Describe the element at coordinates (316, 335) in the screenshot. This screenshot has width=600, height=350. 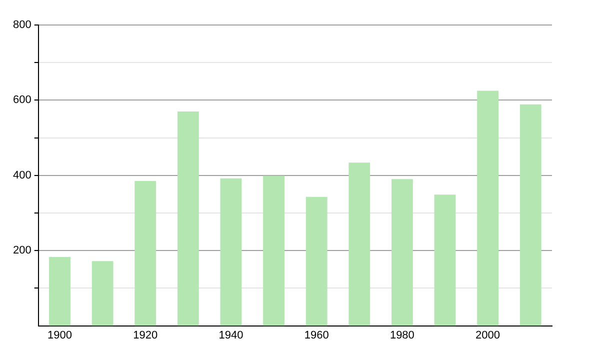
I see `x-tick-label: 1960` at that location.